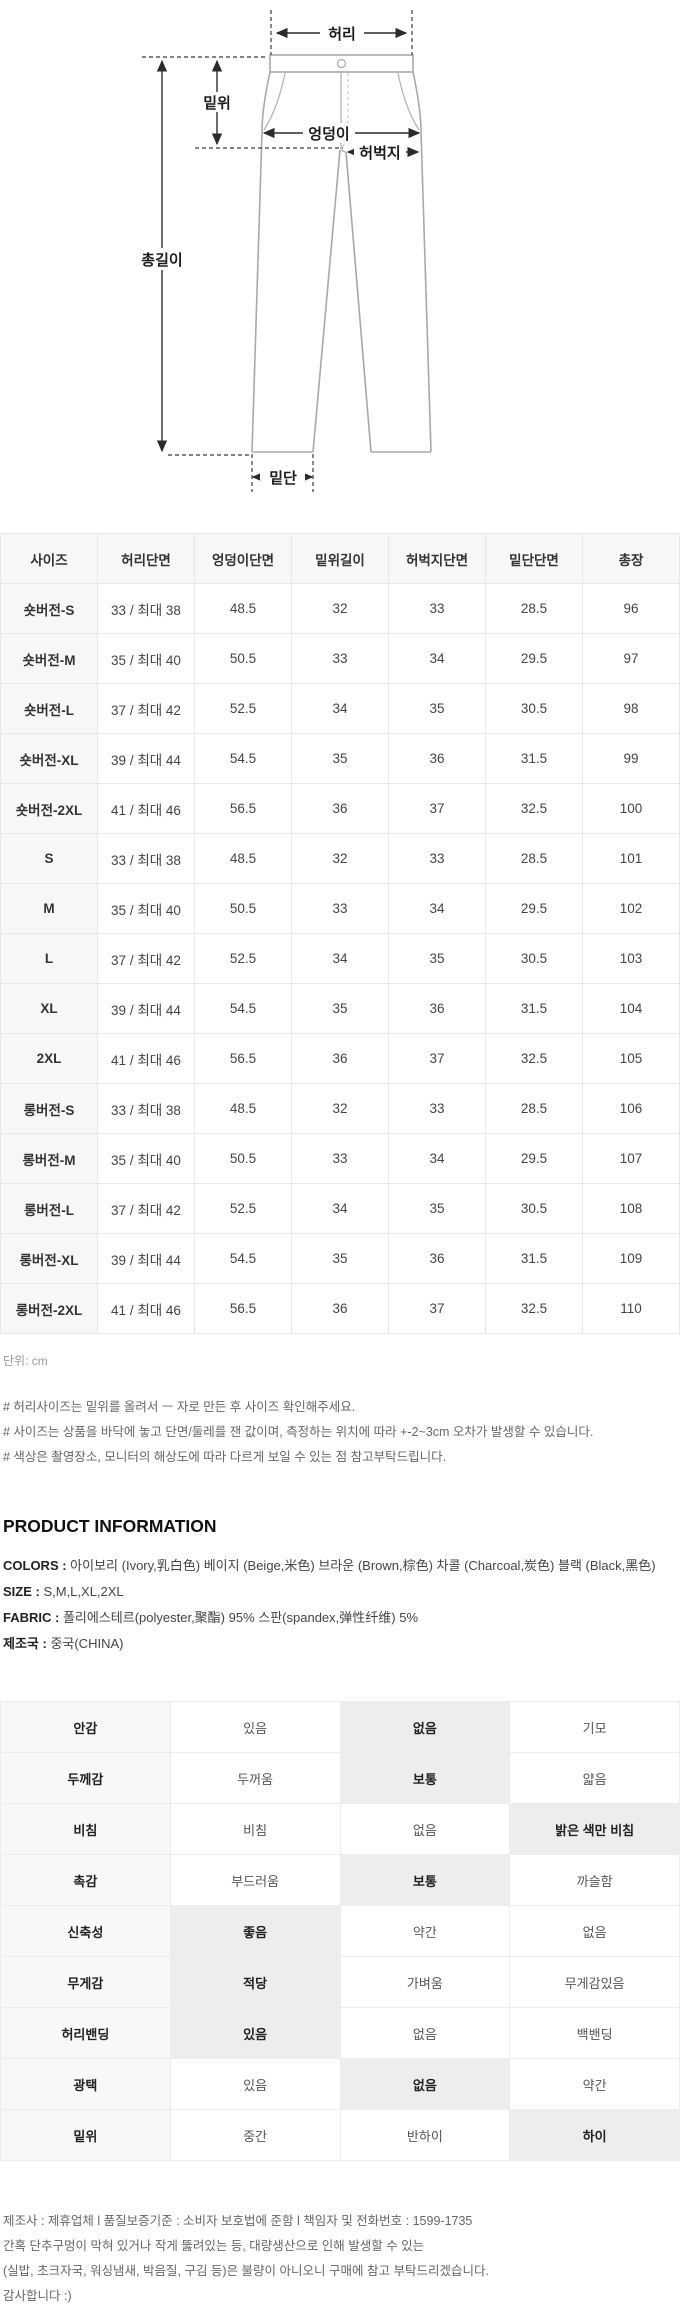  Describe the element at coordinates (283, 478) in the screenshot. I see `hem-label: 밑단` at that location.